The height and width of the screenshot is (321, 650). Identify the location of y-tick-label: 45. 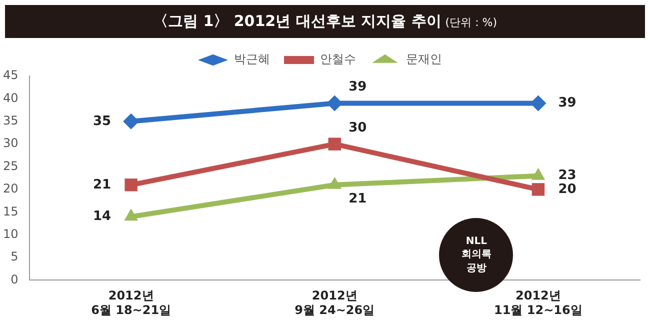
(10, 75).